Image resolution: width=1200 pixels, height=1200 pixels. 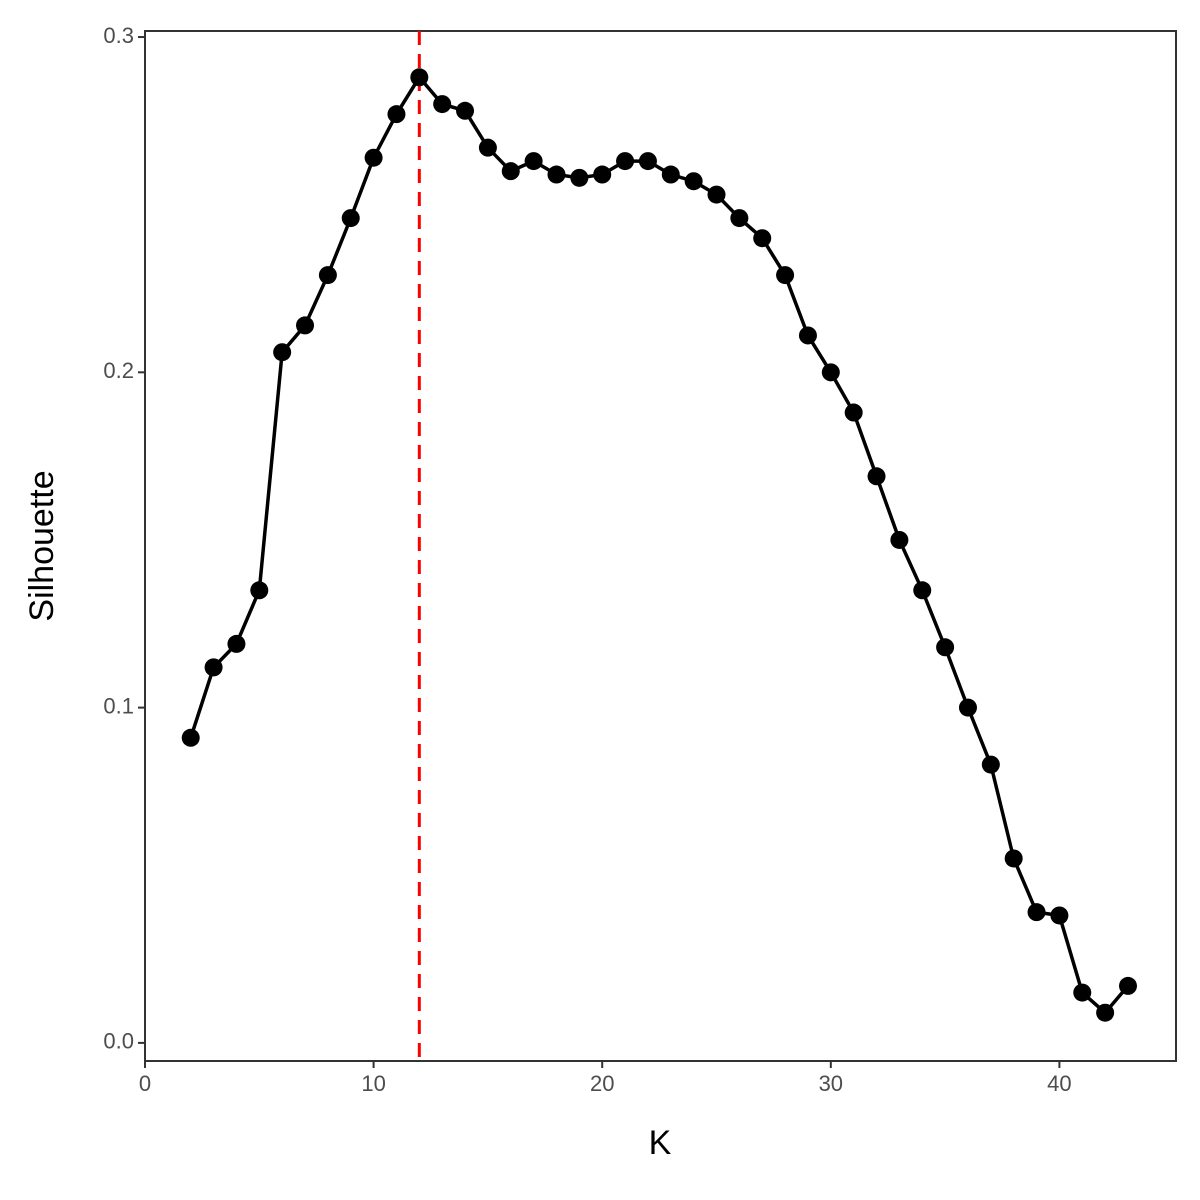 I want to click on x-tick-label: 40, so click(x=1059, y=1083).